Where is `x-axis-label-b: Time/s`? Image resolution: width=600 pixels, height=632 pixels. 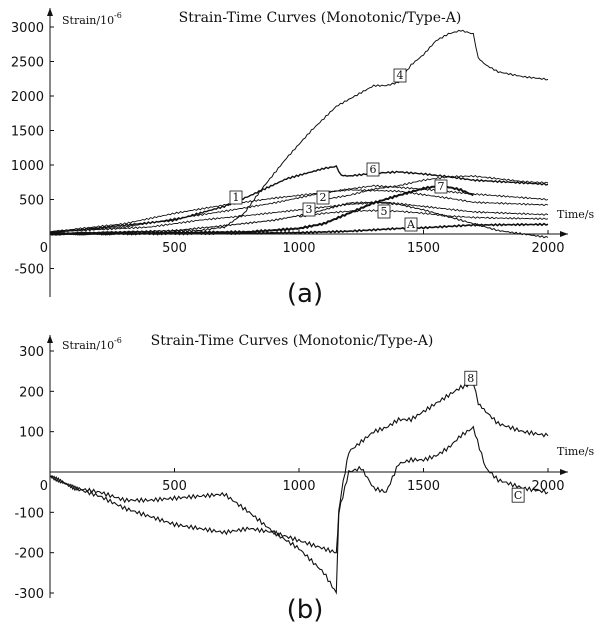
x-axis-label-b: Time/s is located at coordinates (576, 451).